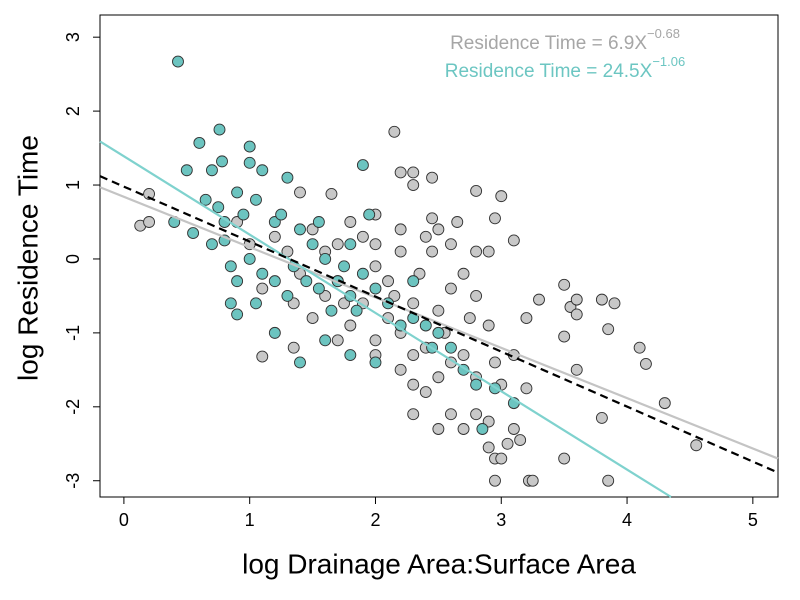  I want to click on x-tick-label: 2, so click(375, 520).